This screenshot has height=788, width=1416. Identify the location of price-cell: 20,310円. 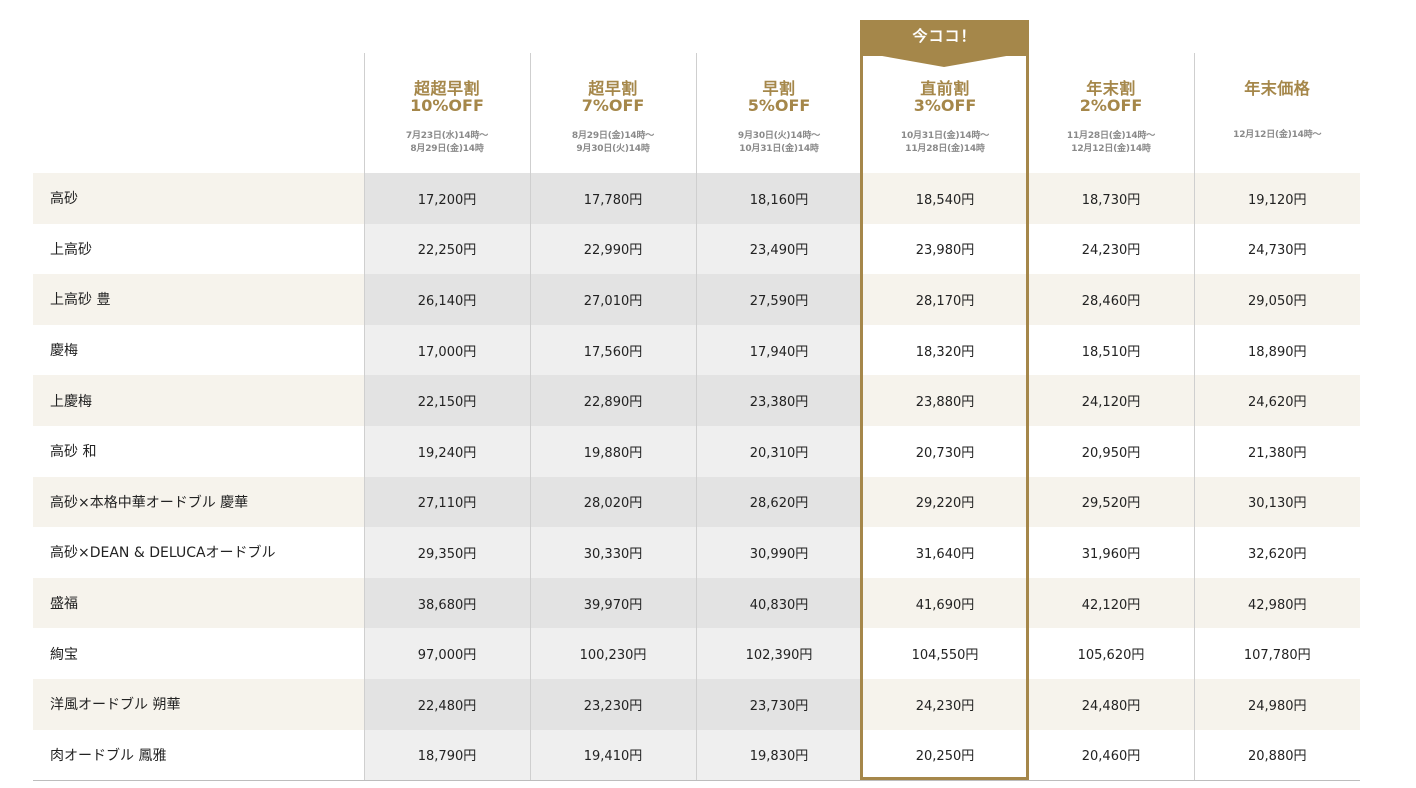
(778, 451).